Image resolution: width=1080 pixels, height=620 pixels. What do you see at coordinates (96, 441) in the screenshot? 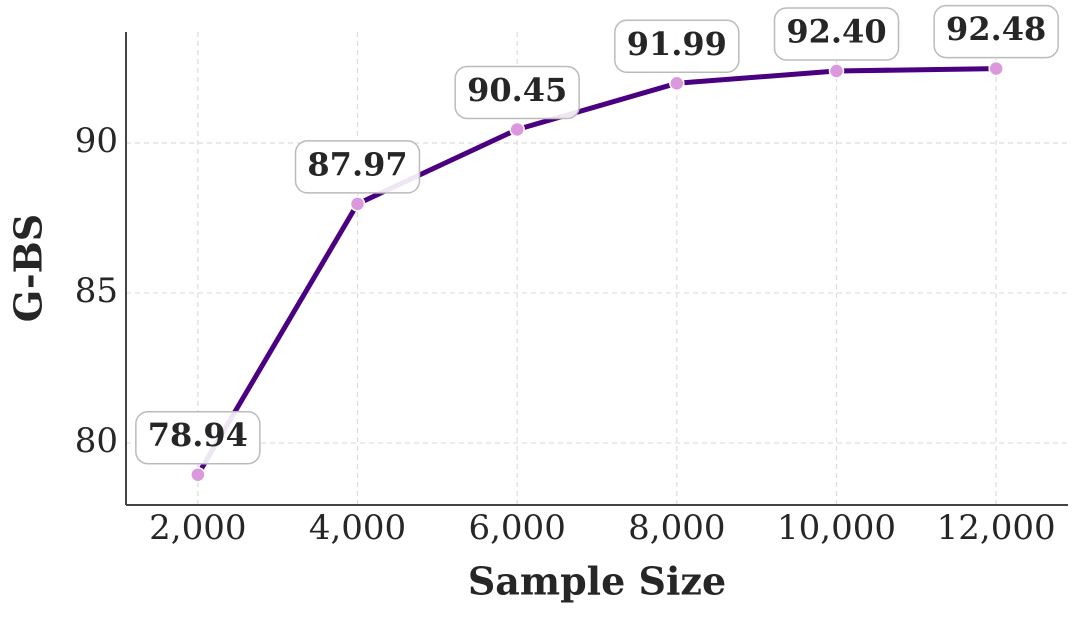
I see `y-tick-label: 80` at bounding box center [96, 441].